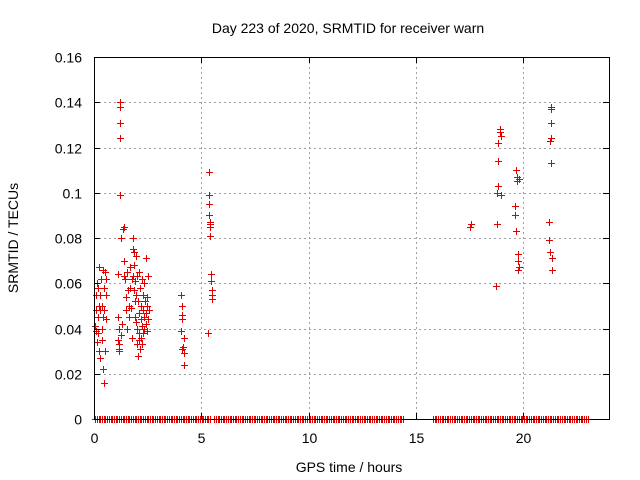 The height and width of the screenshot is (480, 640). Describe the element at coordinates (68, 375) in the screenshot. I see `y-tick-label: 0.02` at that location.